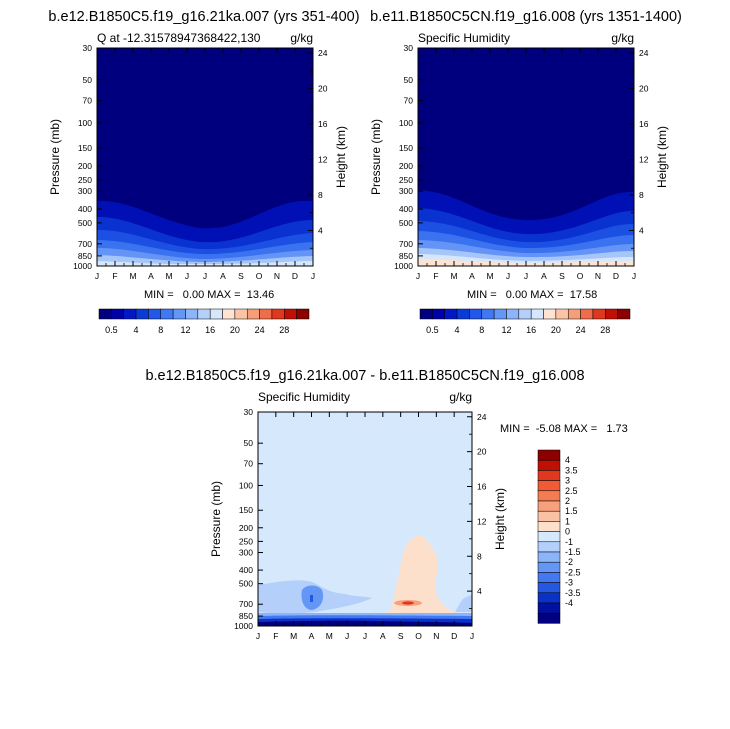  What do you see at coordinates (481, 330) in the screenshot?
I see `colorbar-label: 8` at bounding box center [481, 330].